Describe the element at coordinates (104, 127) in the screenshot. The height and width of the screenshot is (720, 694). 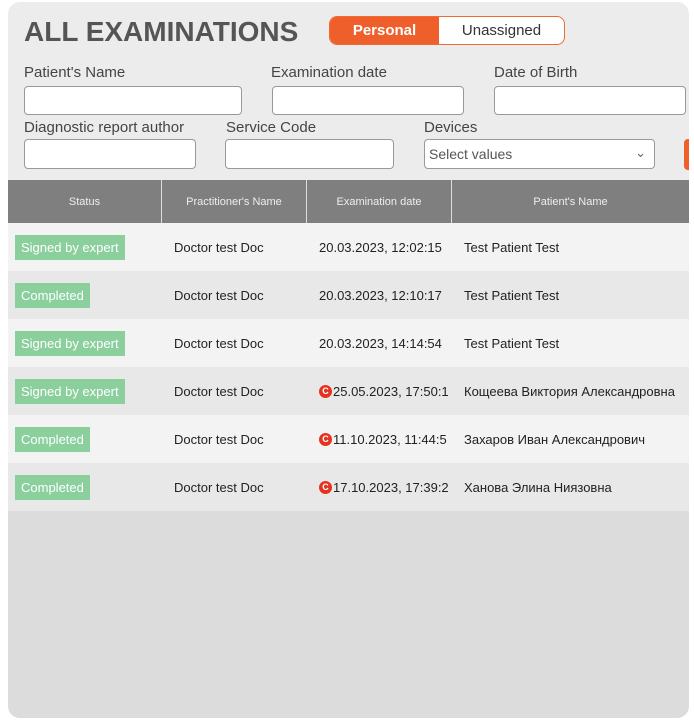
I see `report-author-label: Diagnostic report author` at that location.